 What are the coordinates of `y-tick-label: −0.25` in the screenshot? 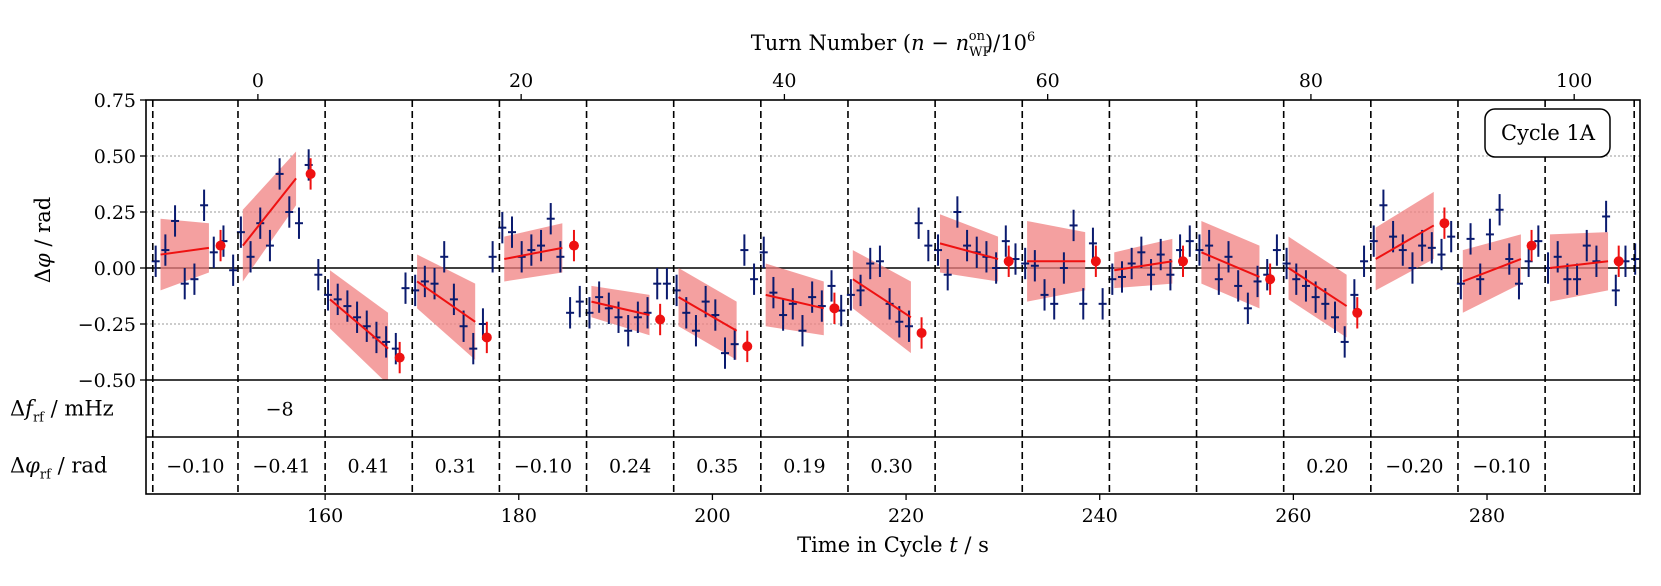 It's located at (107, 325).